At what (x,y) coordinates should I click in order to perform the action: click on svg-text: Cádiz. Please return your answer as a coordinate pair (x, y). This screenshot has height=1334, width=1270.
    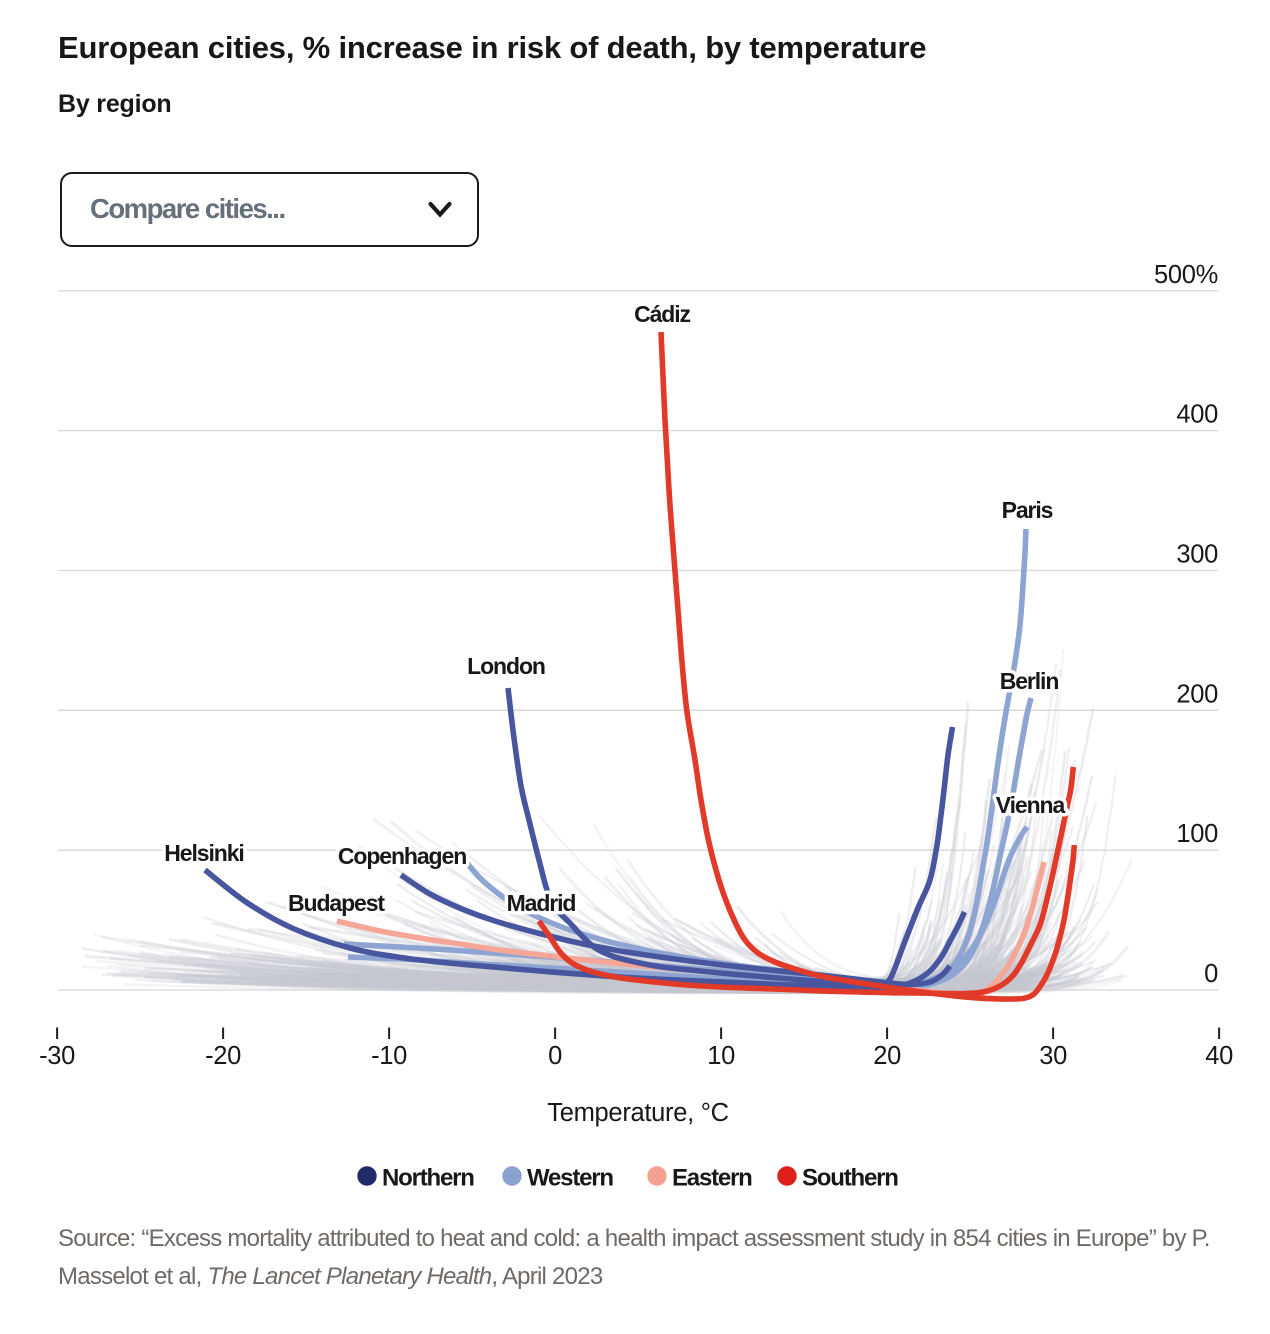
    Looking at the image, I should click on (662, 314).